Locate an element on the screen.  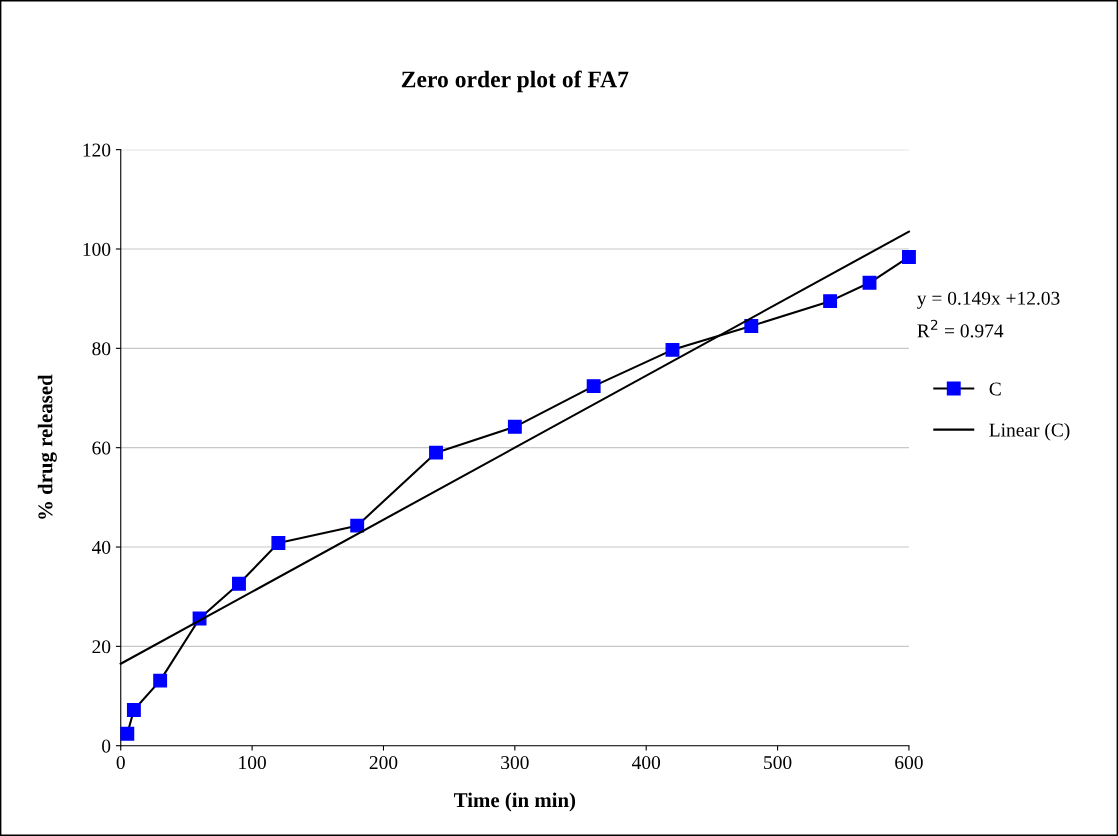
y-tick-label: 60 is located at coordinates (101, 448).